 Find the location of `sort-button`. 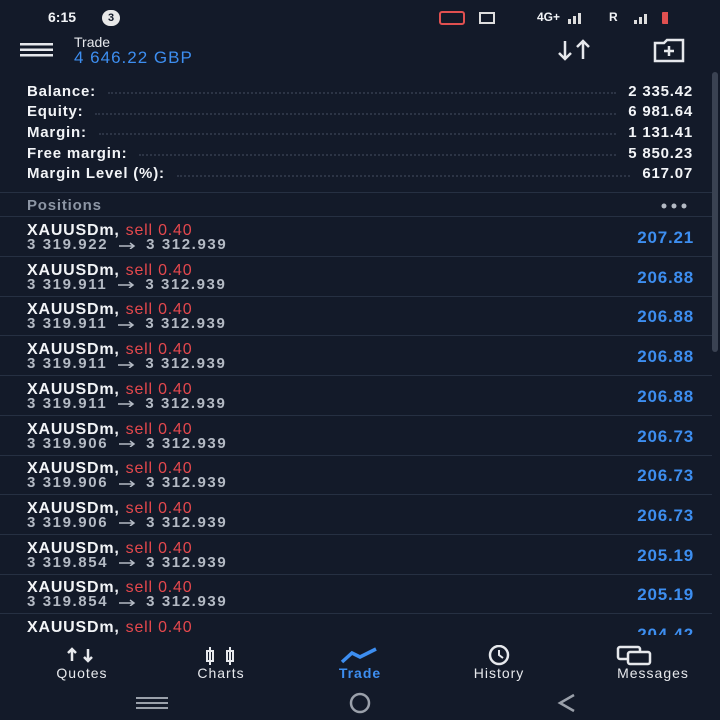

sort-button is located at coordinates (577, 50).